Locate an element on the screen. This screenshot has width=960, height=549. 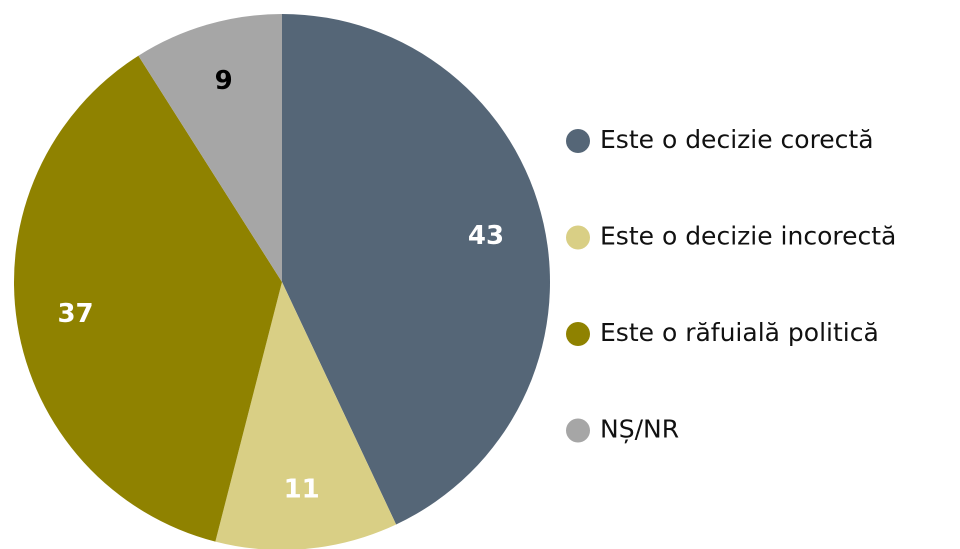
data-label: 9 is located at coordinates (224, 81).